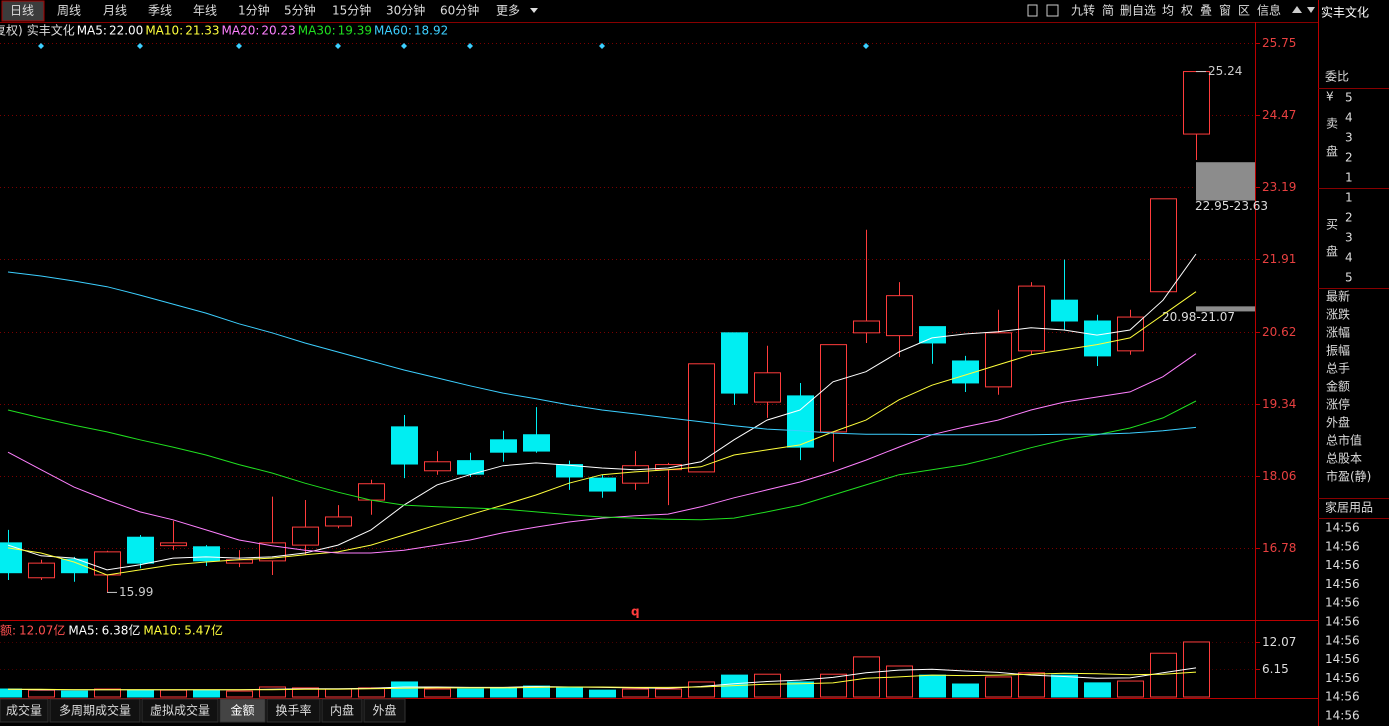 The image size is (1389, 726). What do you see at coordinates (1225, 309) in the screenshot?
I see `price-band` at bounding box center [1225, 309].